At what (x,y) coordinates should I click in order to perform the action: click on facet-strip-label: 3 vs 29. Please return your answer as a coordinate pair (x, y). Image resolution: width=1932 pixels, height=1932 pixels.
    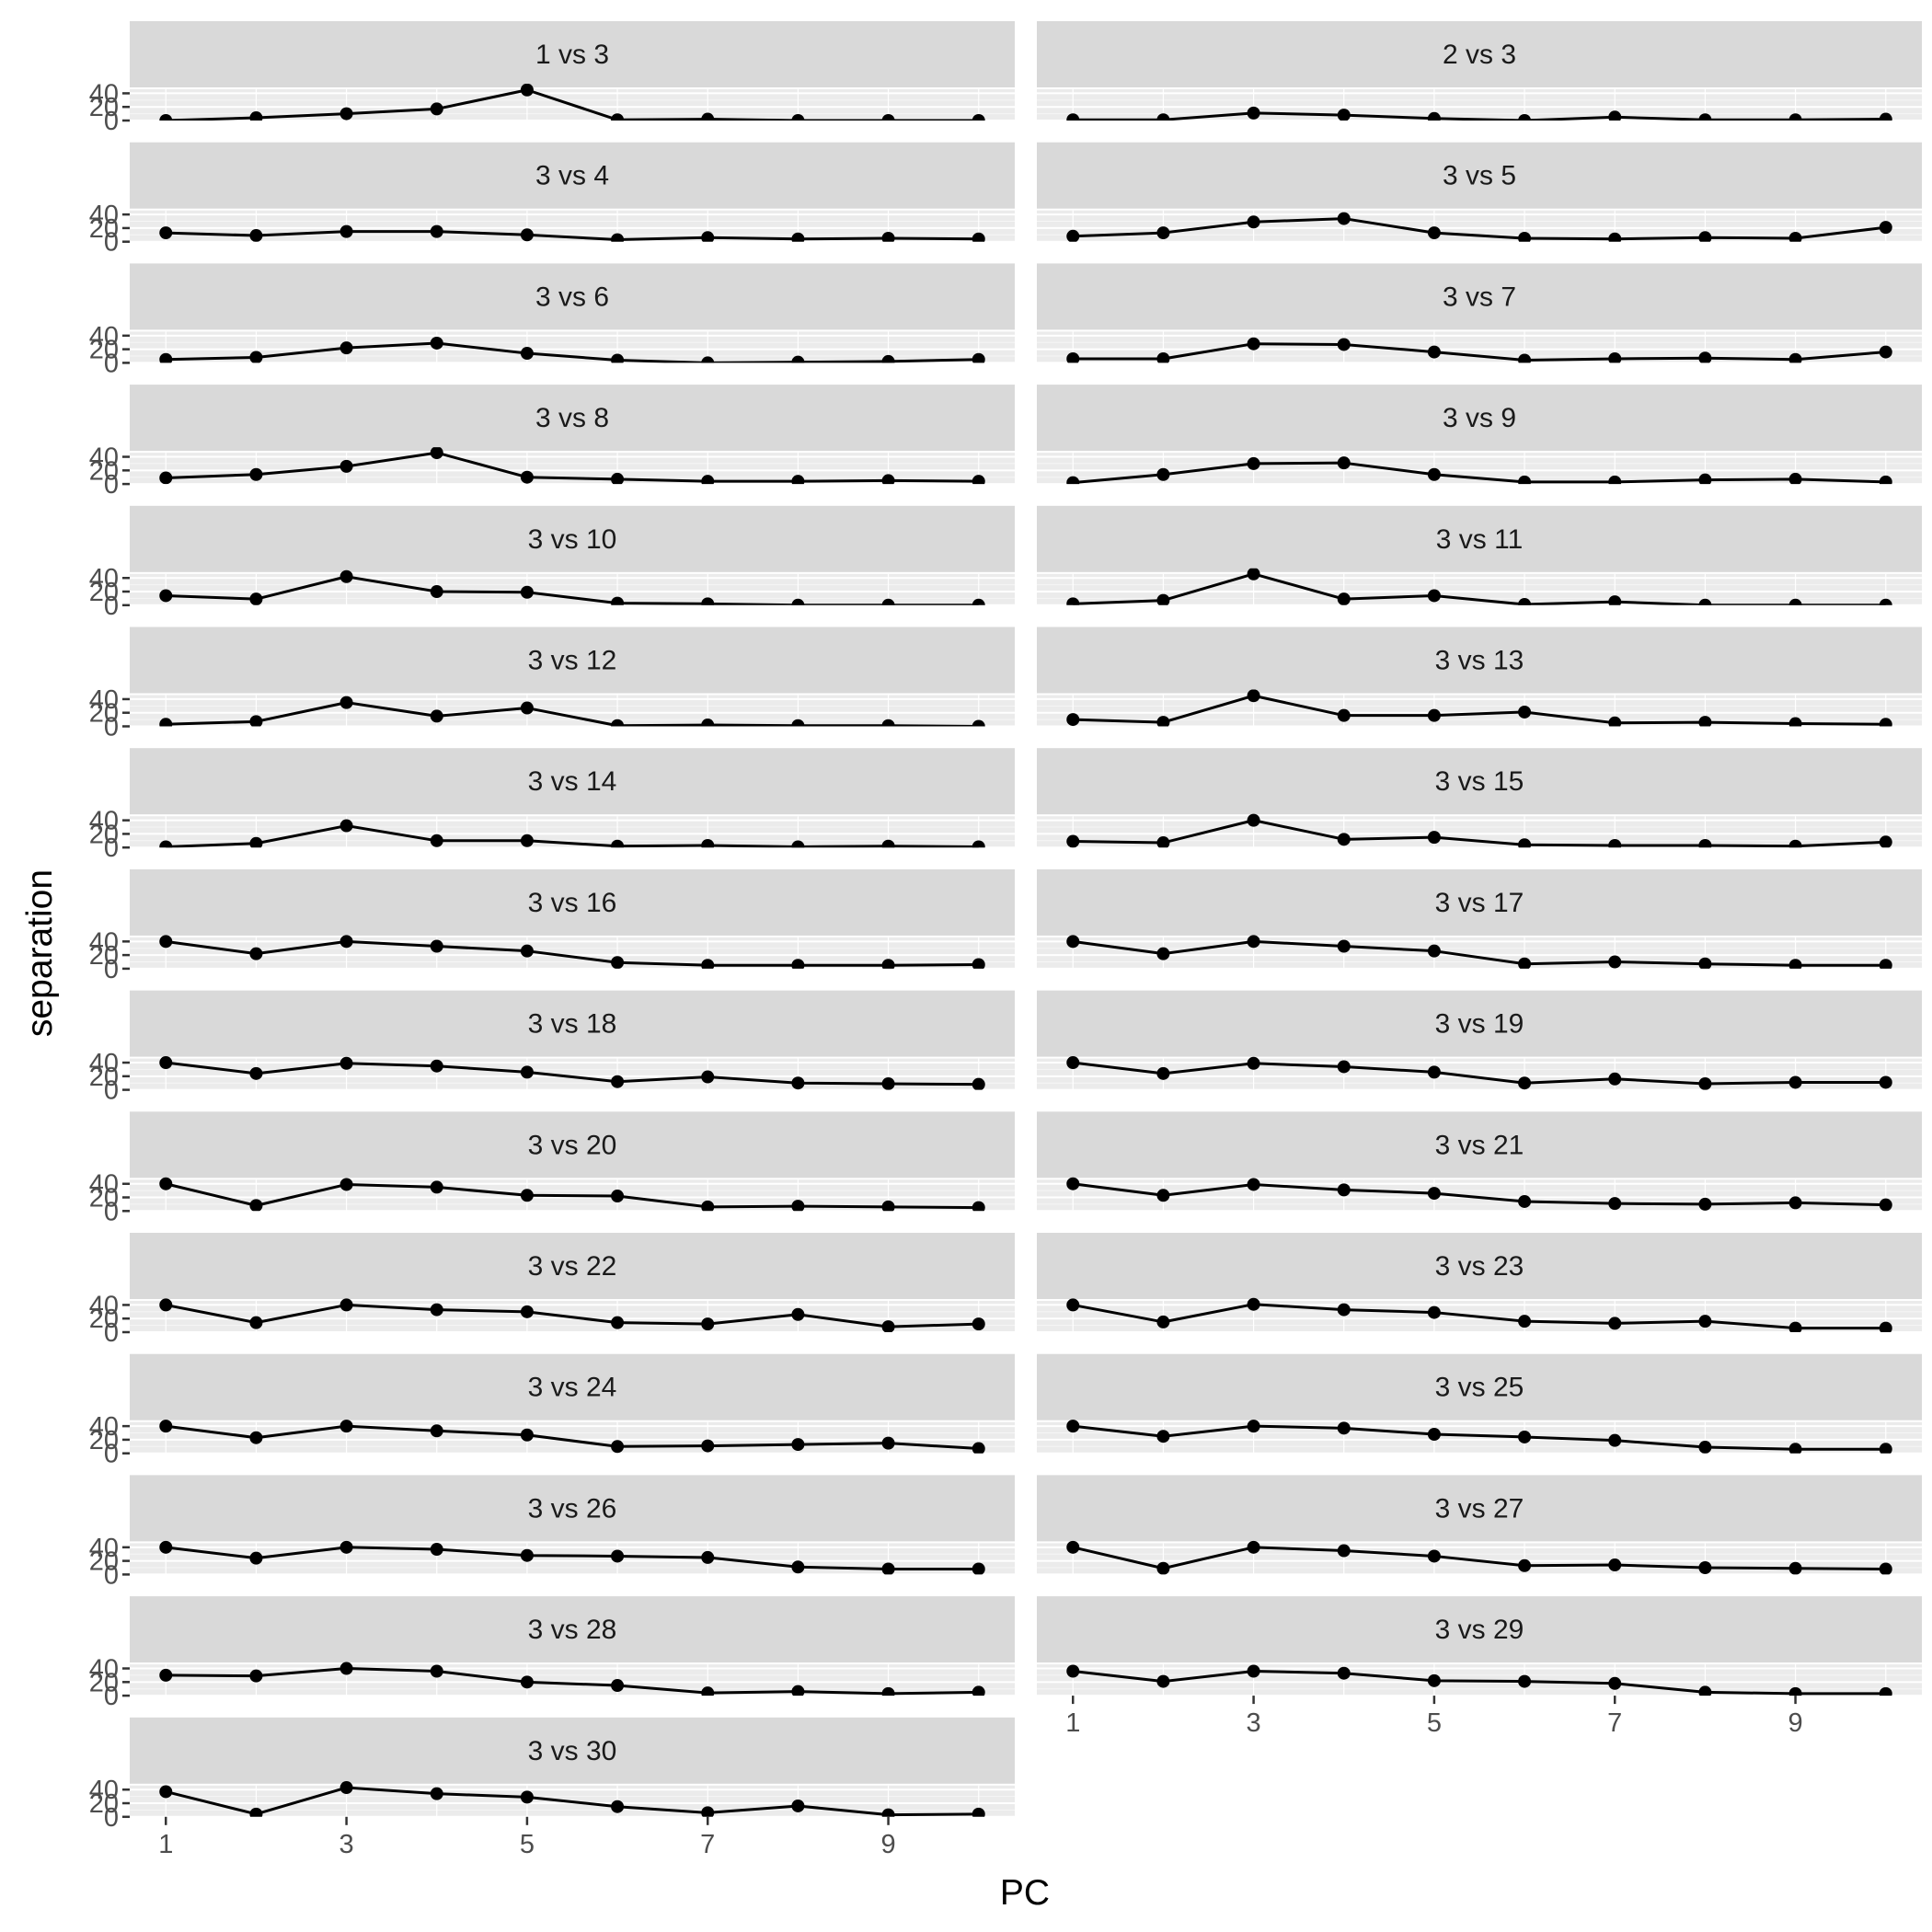
    Looking at the image, I should click on (1479, 1630).